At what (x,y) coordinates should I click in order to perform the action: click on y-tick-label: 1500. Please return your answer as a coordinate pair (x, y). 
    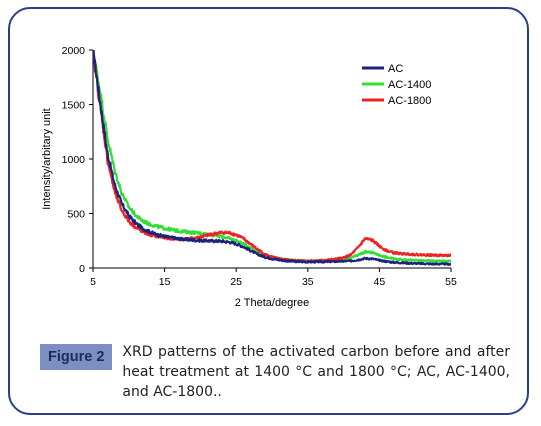
    Looking at the image, I should click on (74, 106).